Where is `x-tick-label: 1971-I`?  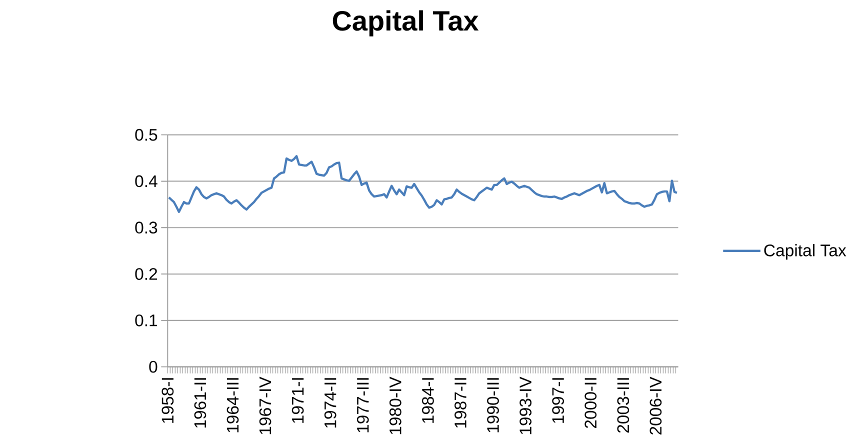
x-tick-label: 1971-I is located at coordinates (298, 400).